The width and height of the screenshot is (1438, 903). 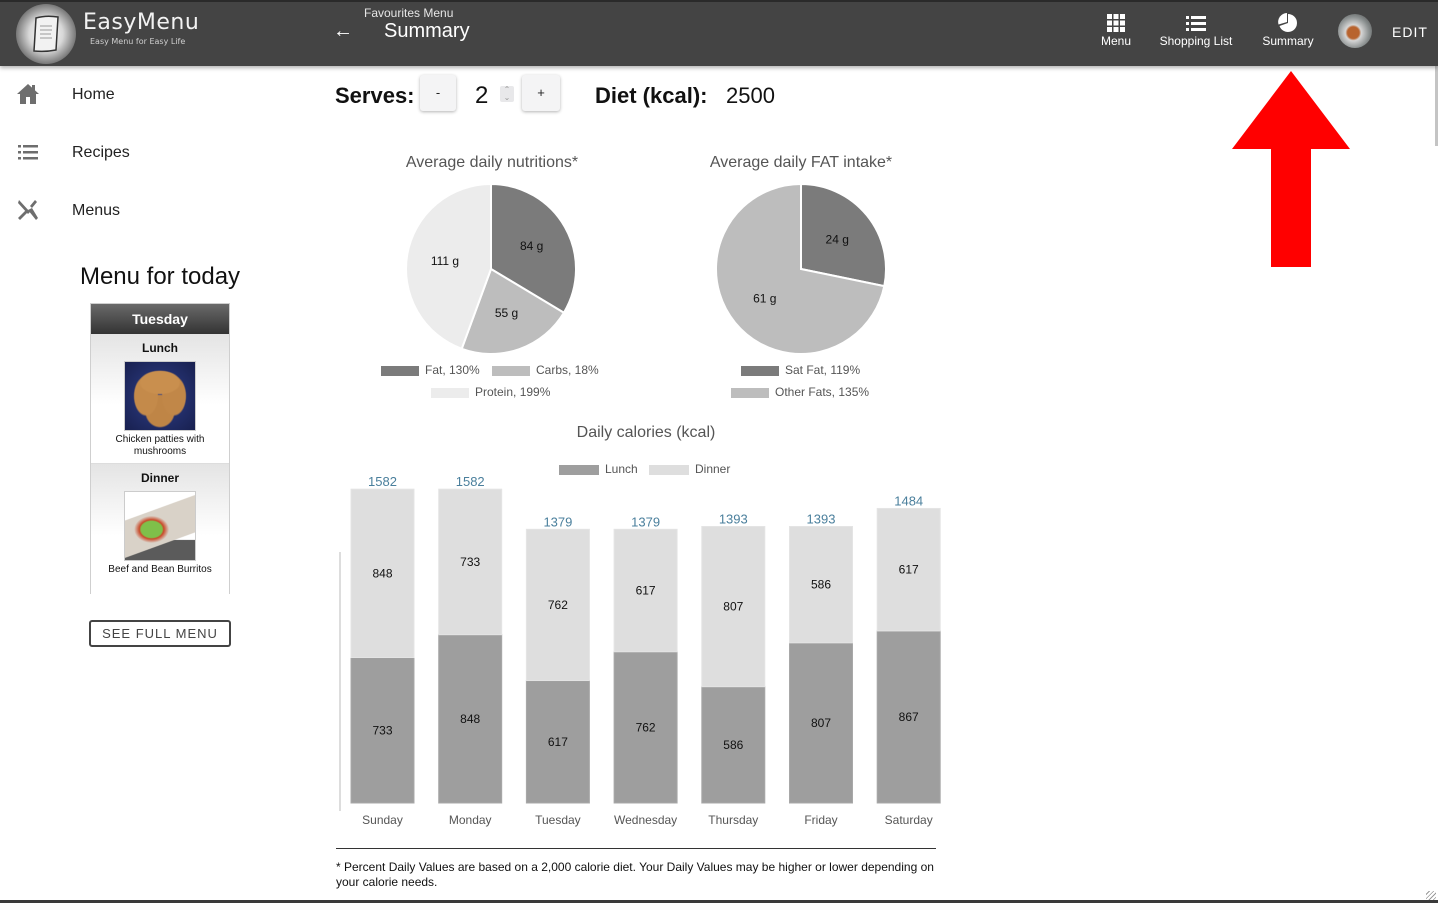 I want to click on serves-increment-button: +, so click(x=541, y=93).